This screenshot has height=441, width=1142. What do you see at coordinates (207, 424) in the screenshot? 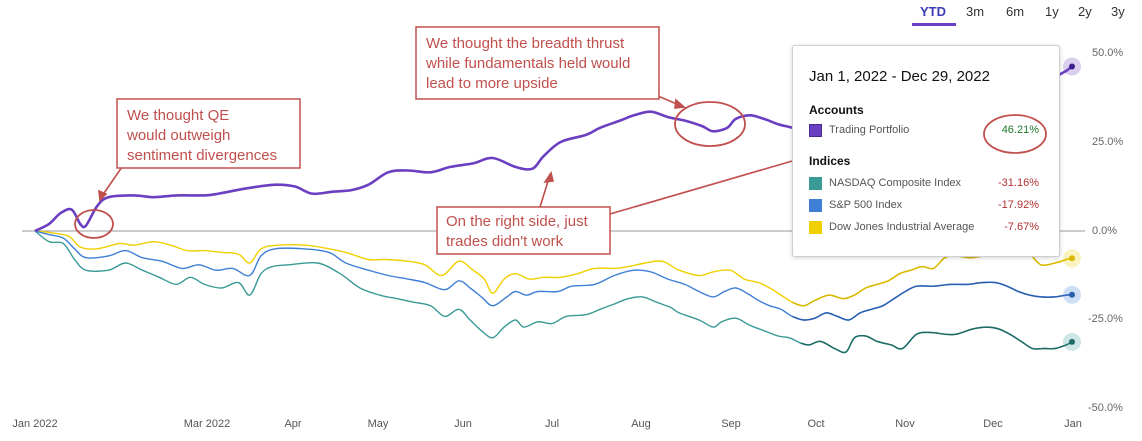
I see `x-tick-label: Mar 2022` at bounding box center [207, 424].